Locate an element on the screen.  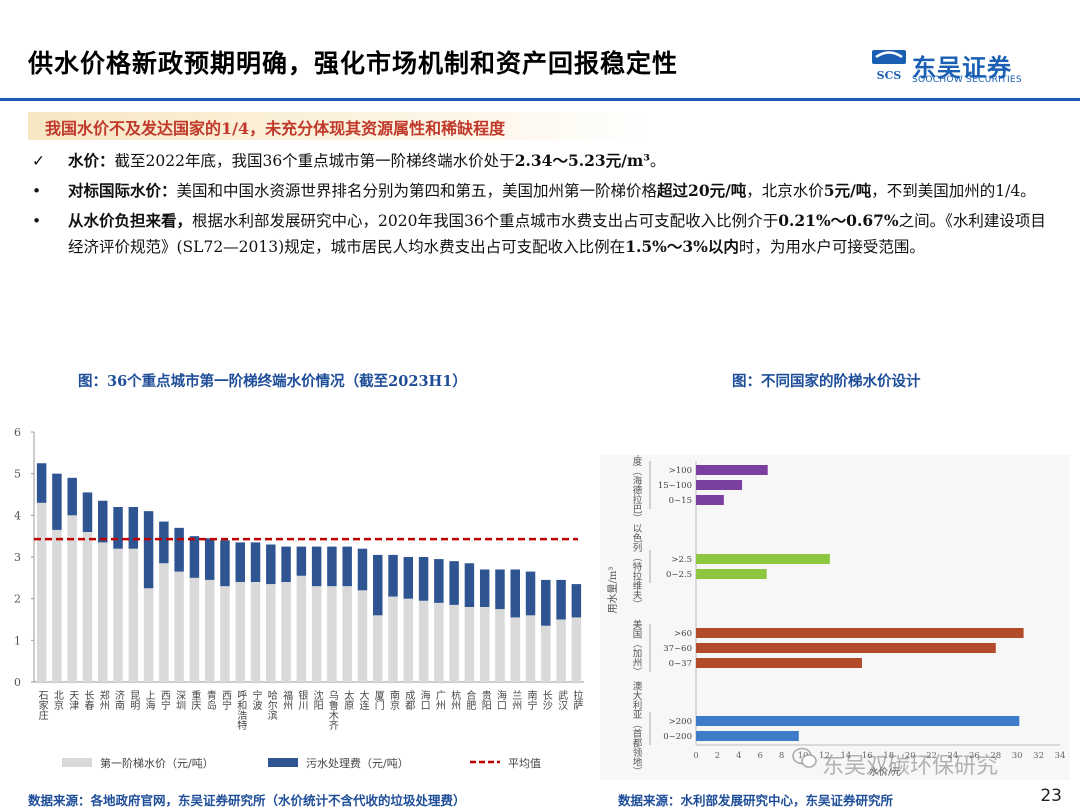
x-tick-label: 12 is located at coordinates (824, 756).